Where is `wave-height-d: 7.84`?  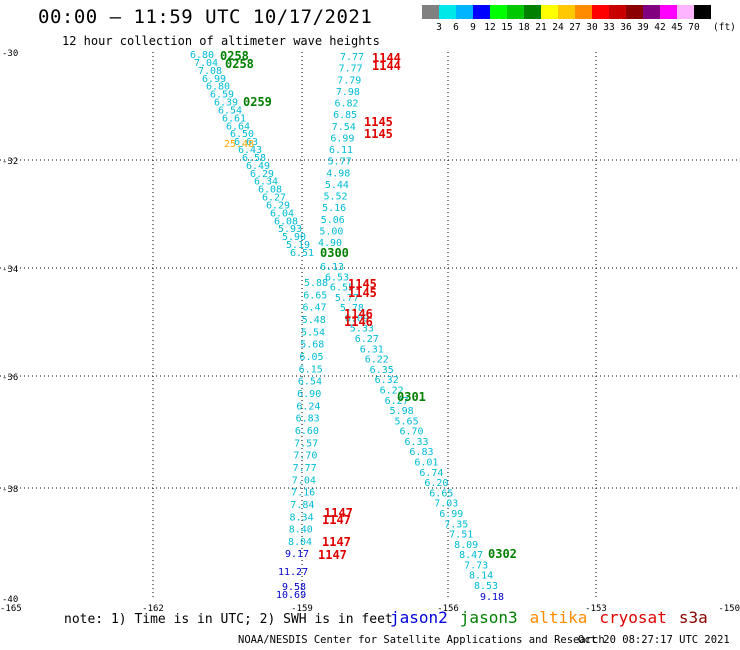
wave-height-d: 7.84 is located at coordinates (302, 505).